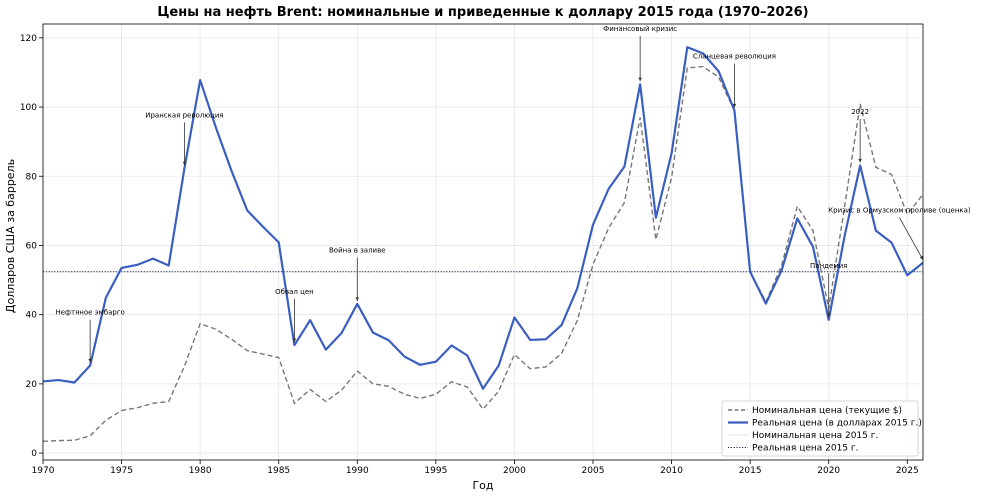 The image size is (1000, 497). Describe the element at coordinates (28, 108) in the screenshot. I see `y-tick-label: 100` at that location.